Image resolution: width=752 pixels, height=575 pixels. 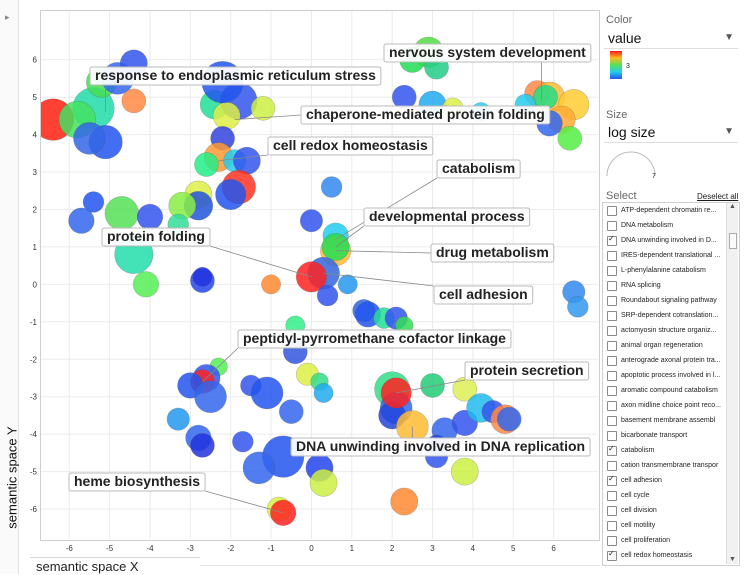 I want to click on size-dropdown: log size ▼, so click(x=671, y=132).